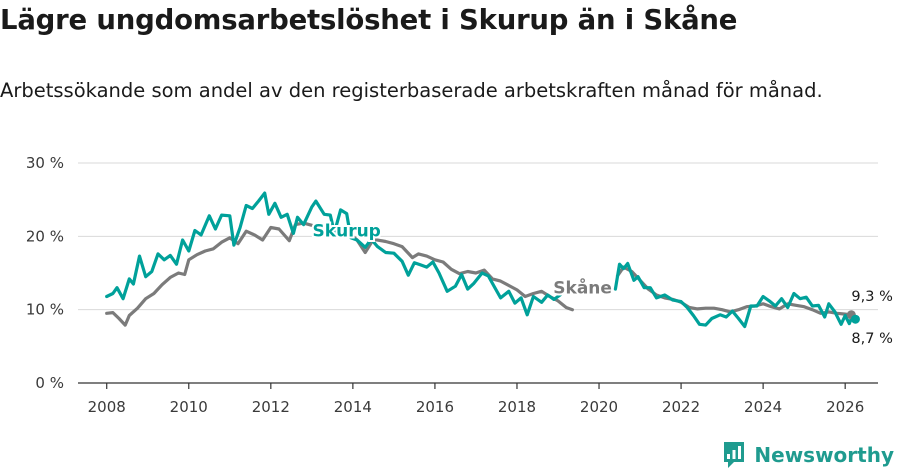  What do you see at coordinates (45, 163) in the screenshot?
I see `y-tick-label: 30 %` at bounding box center [45, 163].